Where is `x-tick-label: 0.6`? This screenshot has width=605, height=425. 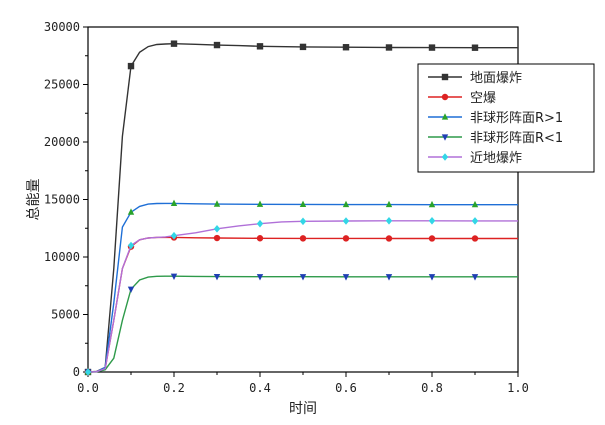 x-tick-label: 0.6 is located at coordinates (346, 388).